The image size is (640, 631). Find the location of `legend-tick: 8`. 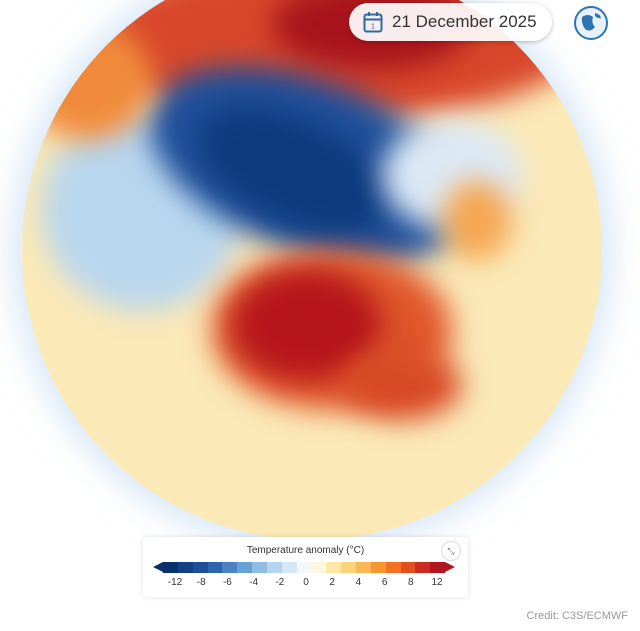

legend-tick: 8 is located at coordinates (411, 582).